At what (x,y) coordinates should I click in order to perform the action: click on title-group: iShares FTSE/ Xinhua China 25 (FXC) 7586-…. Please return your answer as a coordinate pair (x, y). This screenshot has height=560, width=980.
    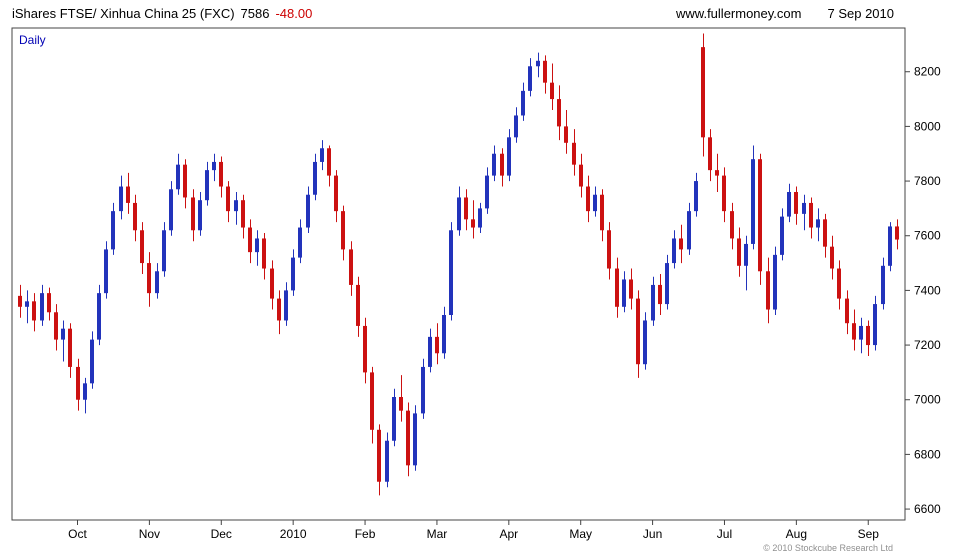
    Looking at the image, I should click on (165, 13).